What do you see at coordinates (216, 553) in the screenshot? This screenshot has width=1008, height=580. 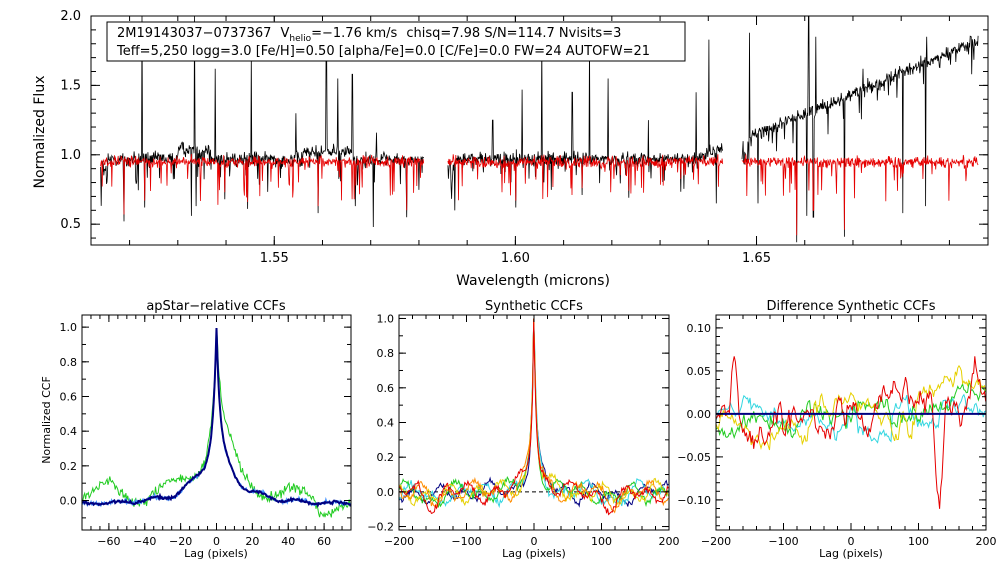 I see `apstar-x-label: Lag (pixels)` at bounding box center [216, 553].